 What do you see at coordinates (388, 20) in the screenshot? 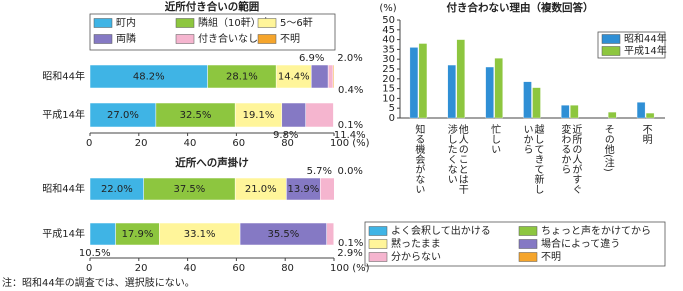
I see `y-tick-label: 50` at bounding box center [388, 20].